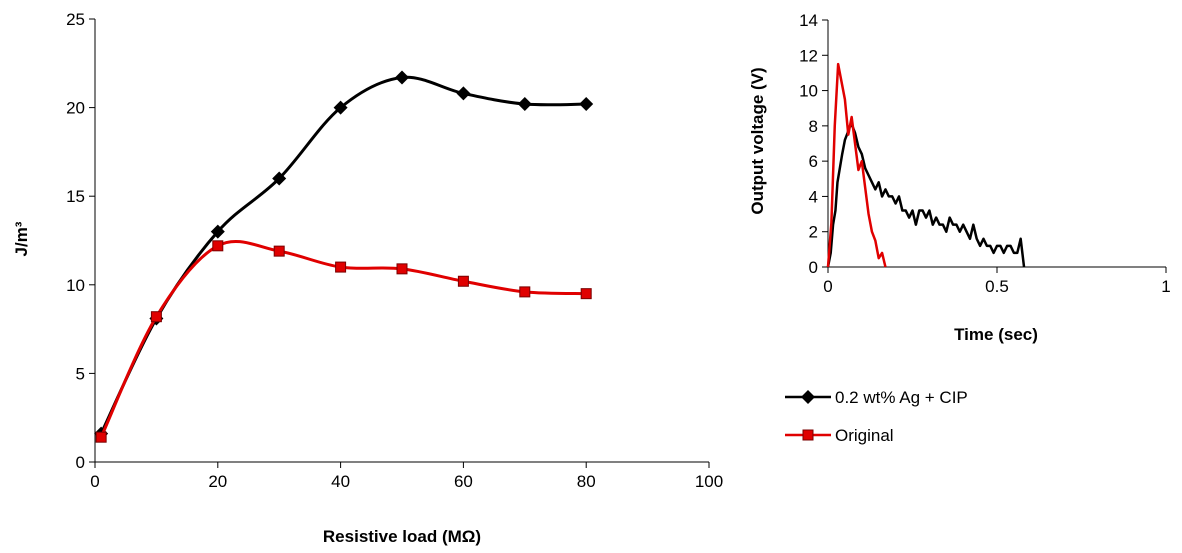  I want to click on series-line-original, so click(856, 165).